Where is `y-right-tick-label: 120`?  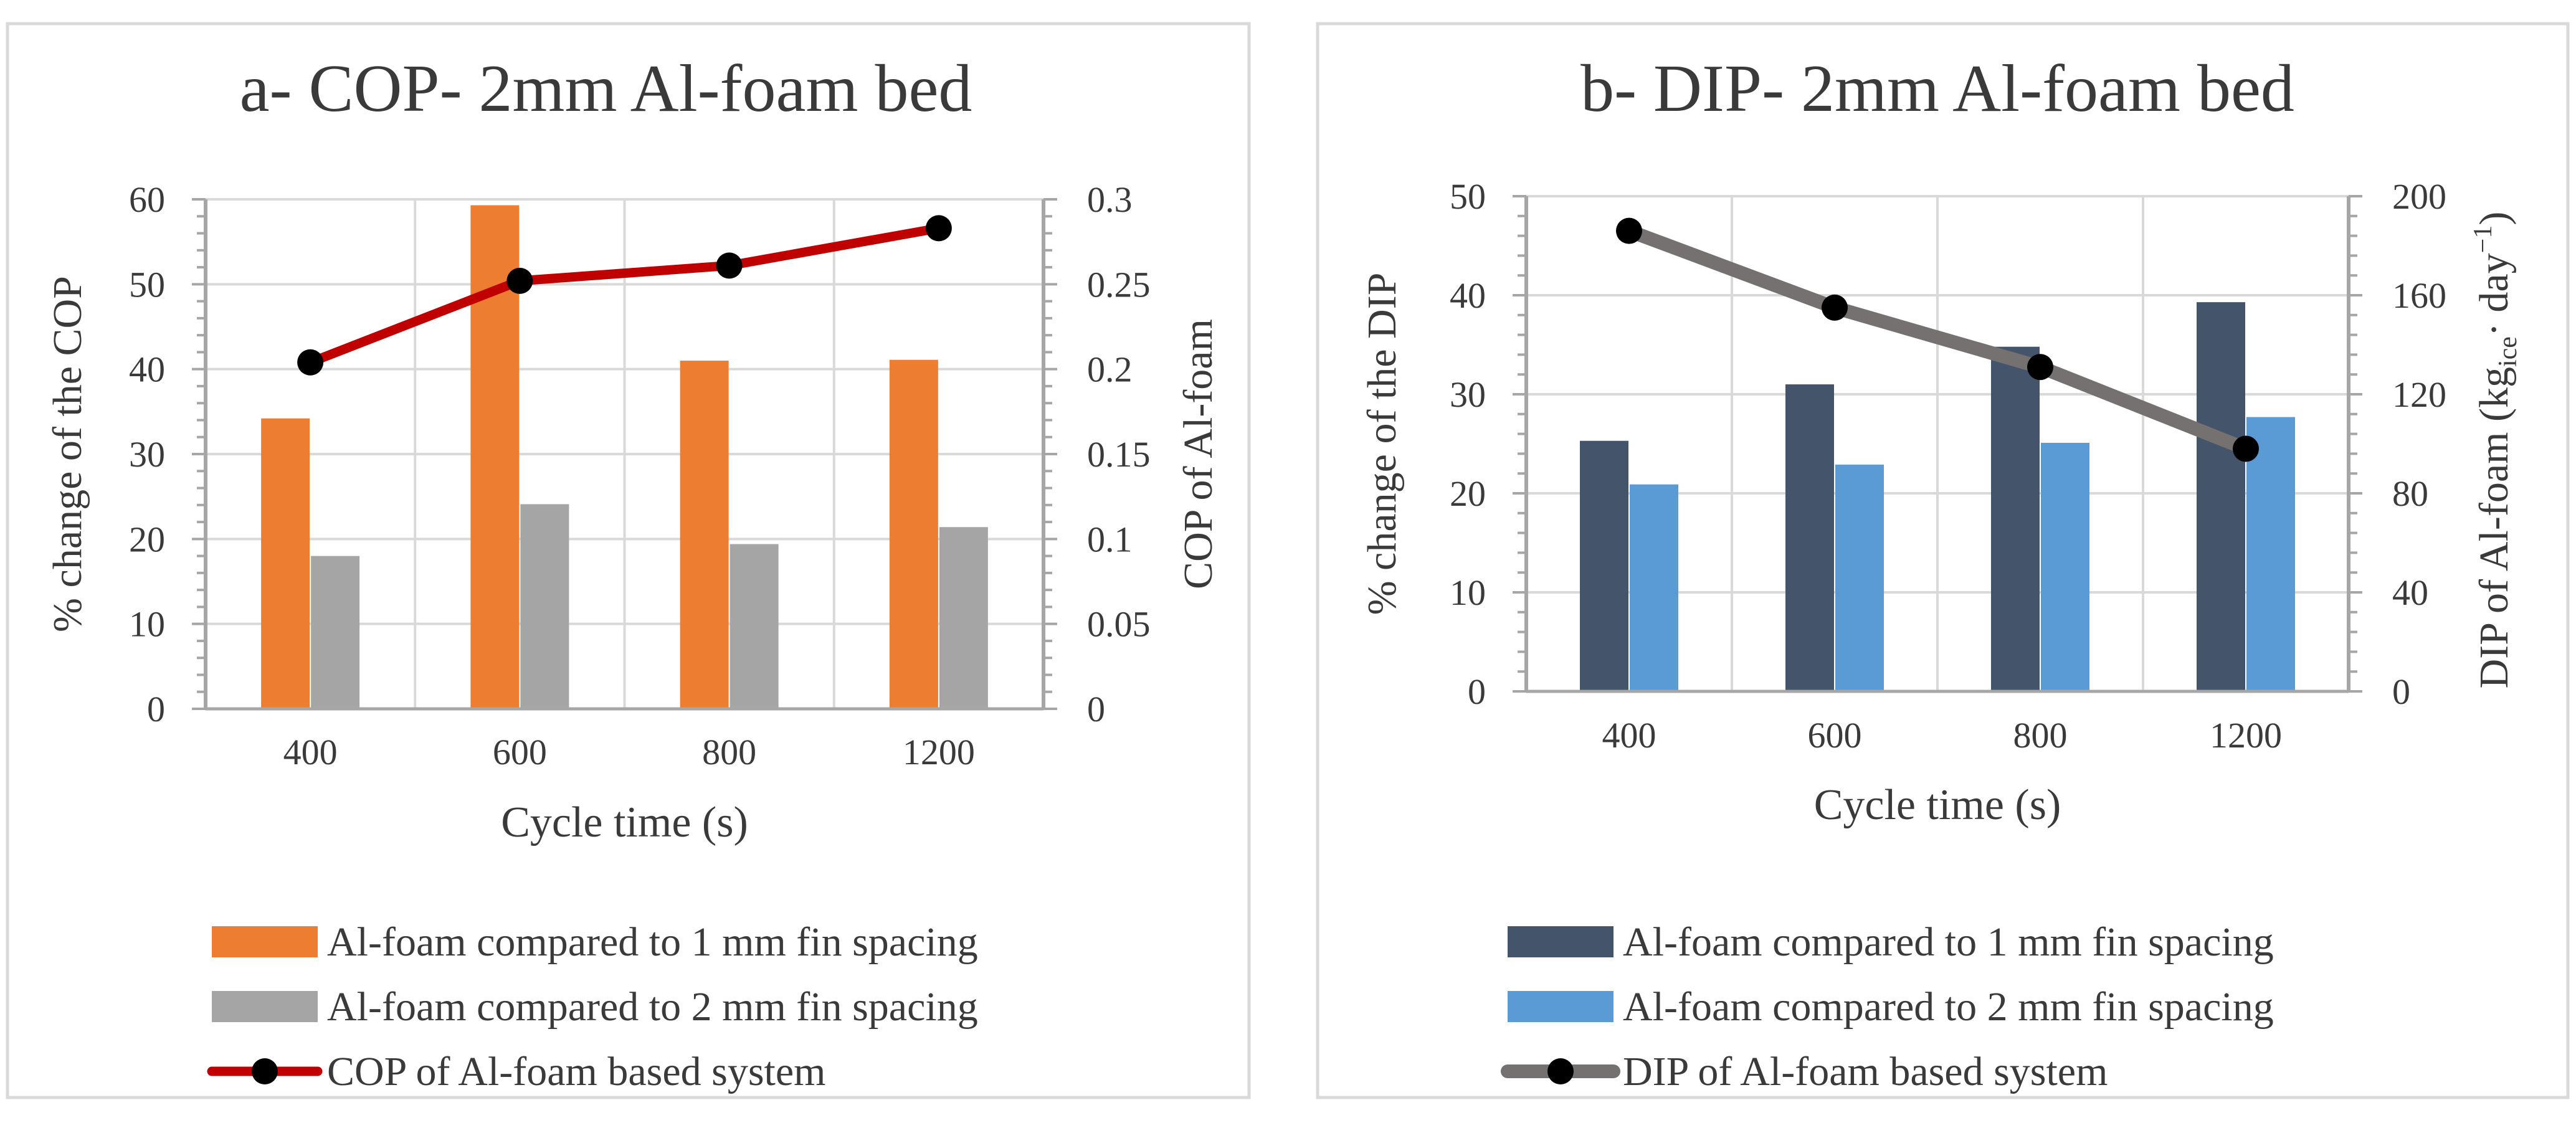
y-right-tick-label: 120 is located at coordinates (2419, 394).